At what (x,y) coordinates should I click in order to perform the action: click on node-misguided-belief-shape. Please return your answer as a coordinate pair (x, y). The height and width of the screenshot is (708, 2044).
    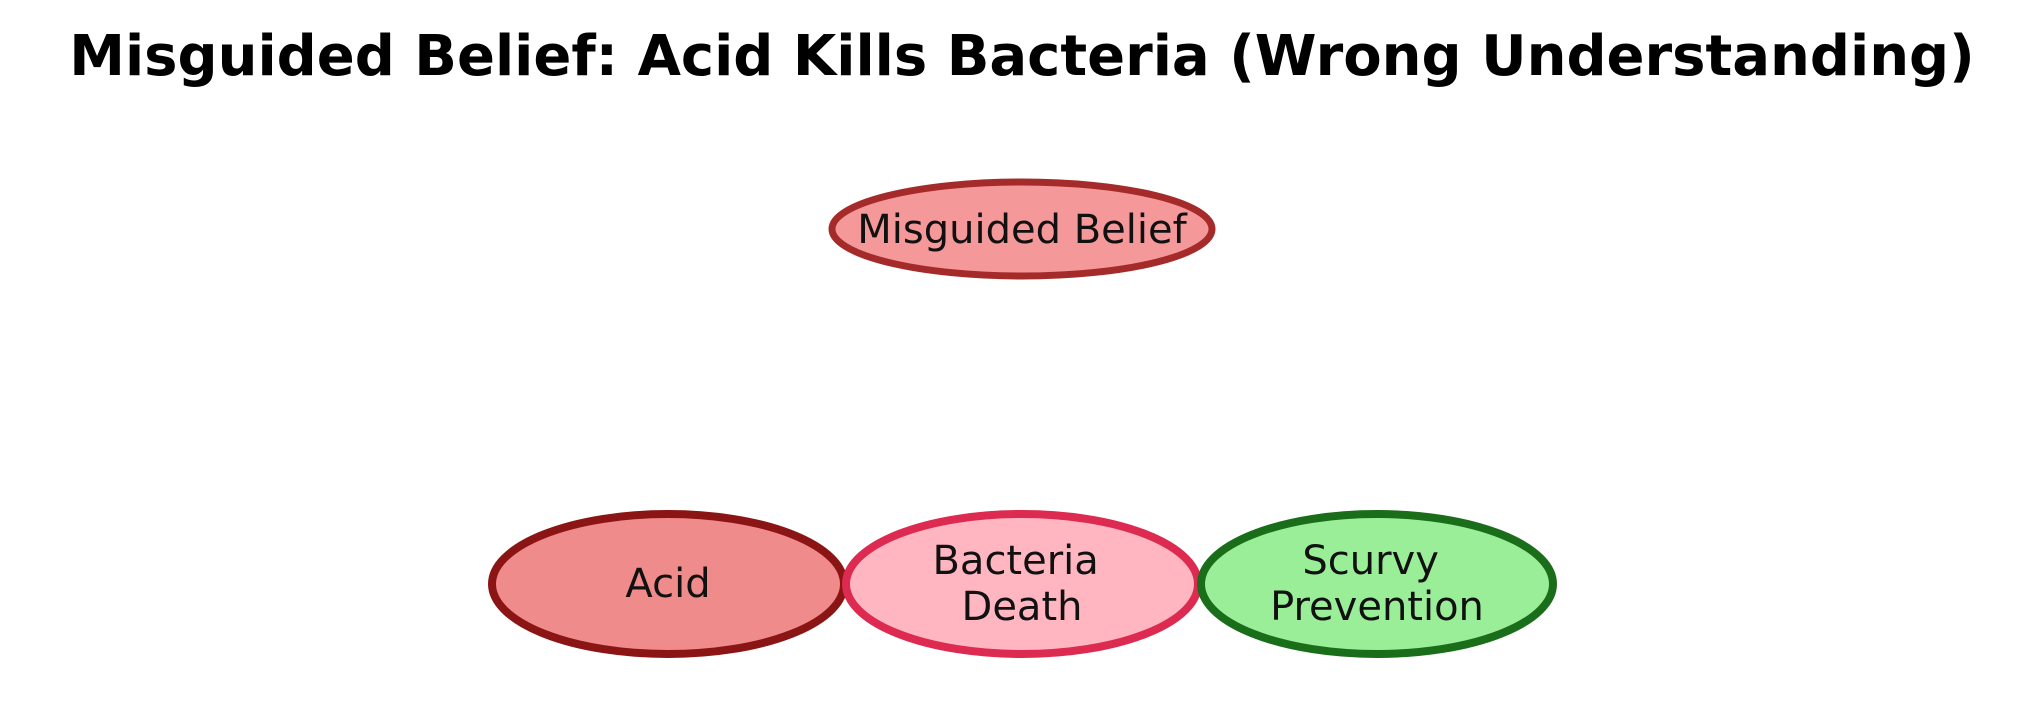
    Looking at the image, I should click on (1022, 229).